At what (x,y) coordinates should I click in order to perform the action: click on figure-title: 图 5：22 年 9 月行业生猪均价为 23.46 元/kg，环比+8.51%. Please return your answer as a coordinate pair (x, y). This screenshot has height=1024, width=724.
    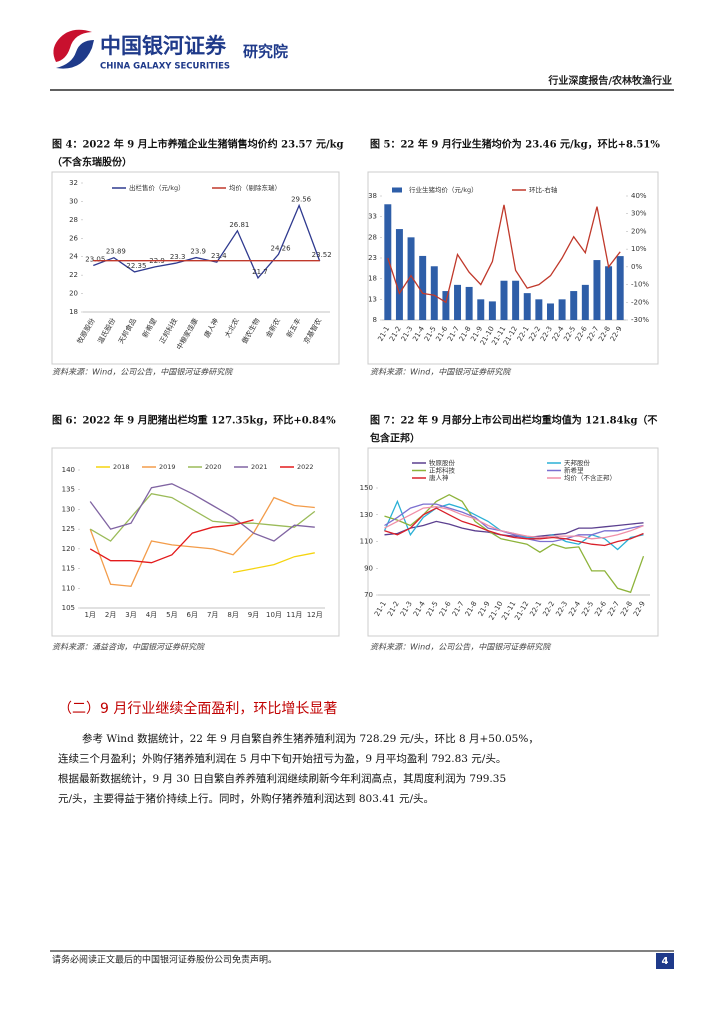
    Looking at the image, I should click on (515, 144).